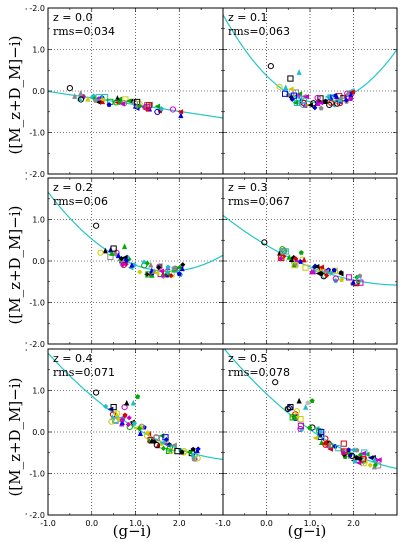 This screenshot has width=407, height=543. Describe the element at coordinates (91, 523) in the screenshot. I see `x-tick-label: 0.0` at that location.